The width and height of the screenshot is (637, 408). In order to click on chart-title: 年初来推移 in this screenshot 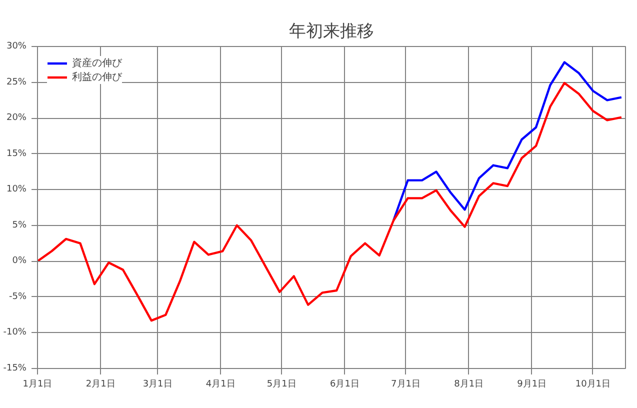, I will do `click(331, 32)`.